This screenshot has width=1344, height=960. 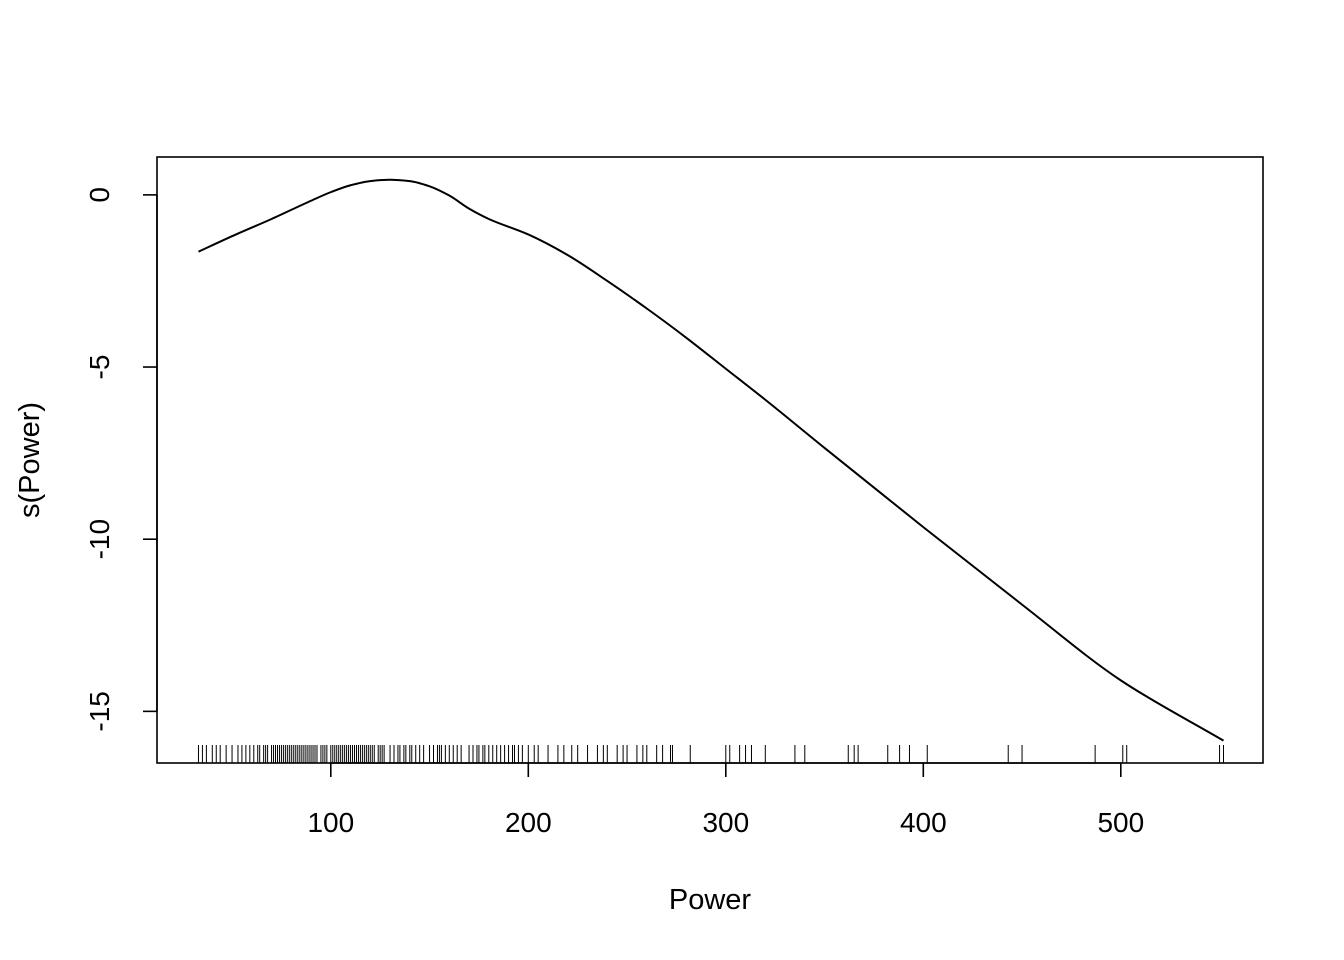 What do you see at coordinates (710, 900) in the screenshot?
I see `x-axis-title: Power` at bounding box center [710, 900].